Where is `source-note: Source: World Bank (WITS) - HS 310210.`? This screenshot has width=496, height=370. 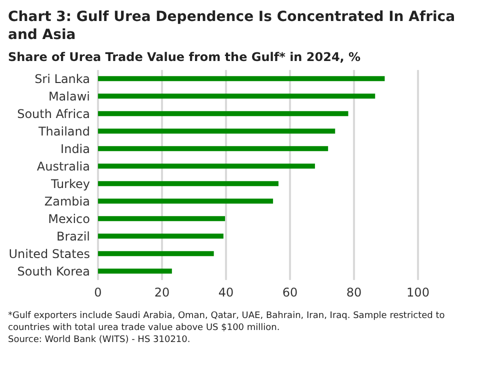 source-note: Source: World Bank (WITS) - HS 310210. is located at coordinates (100, 340).